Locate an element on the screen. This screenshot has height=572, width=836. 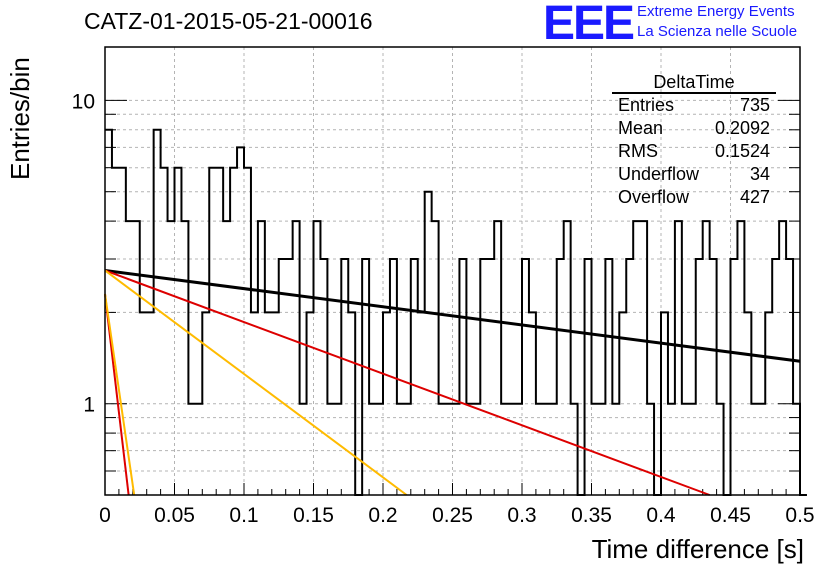
x-tick-label: 0.3 is located at coordinates (521, 515).